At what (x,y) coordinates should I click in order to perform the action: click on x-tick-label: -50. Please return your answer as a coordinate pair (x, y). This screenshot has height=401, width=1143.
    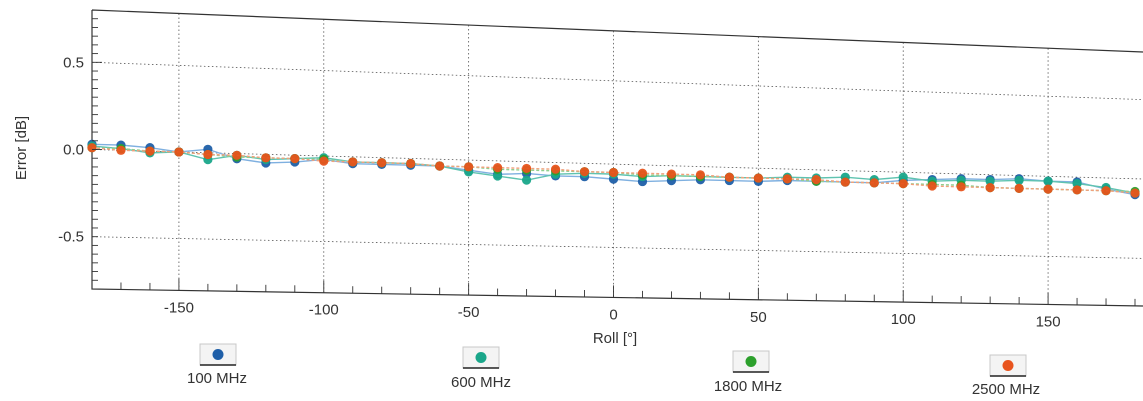
    Looking at the image, I should click on (469, 312).